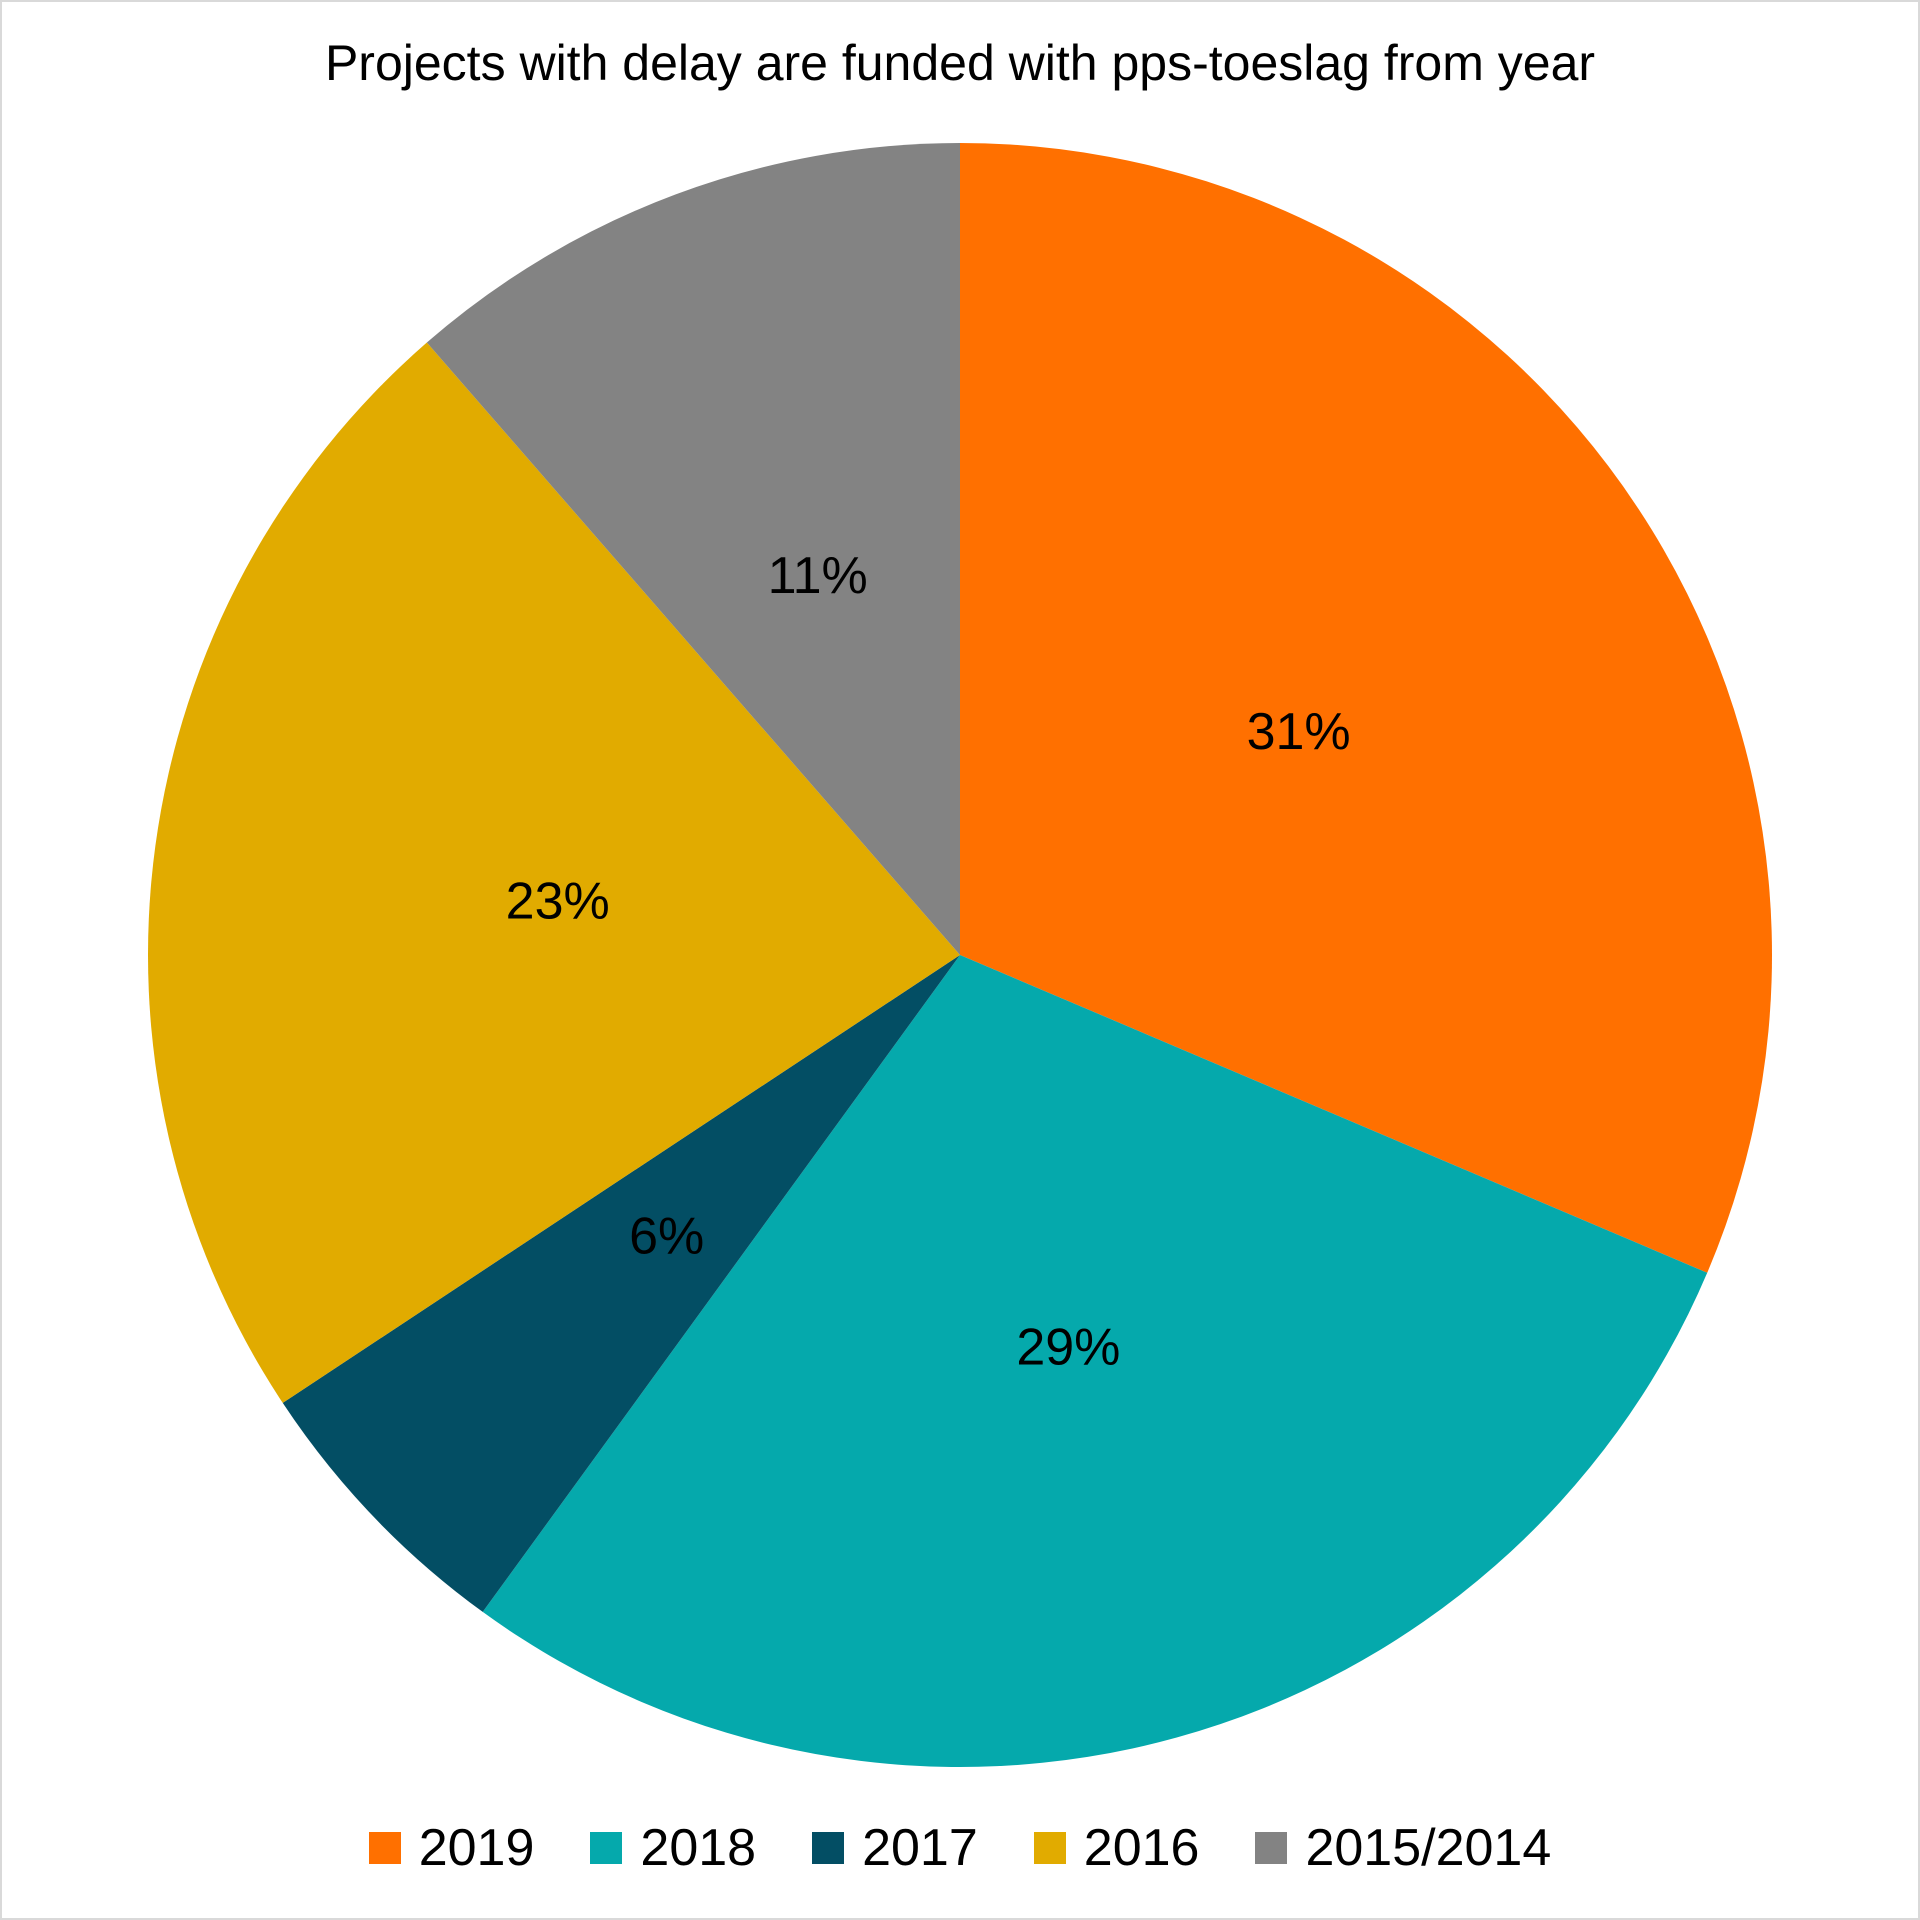 This screenshot has height=1920, width=1920. Describe the element at coordinates (558, 901) in the screenshot. I see `data-label-2016: 23%` at that location.